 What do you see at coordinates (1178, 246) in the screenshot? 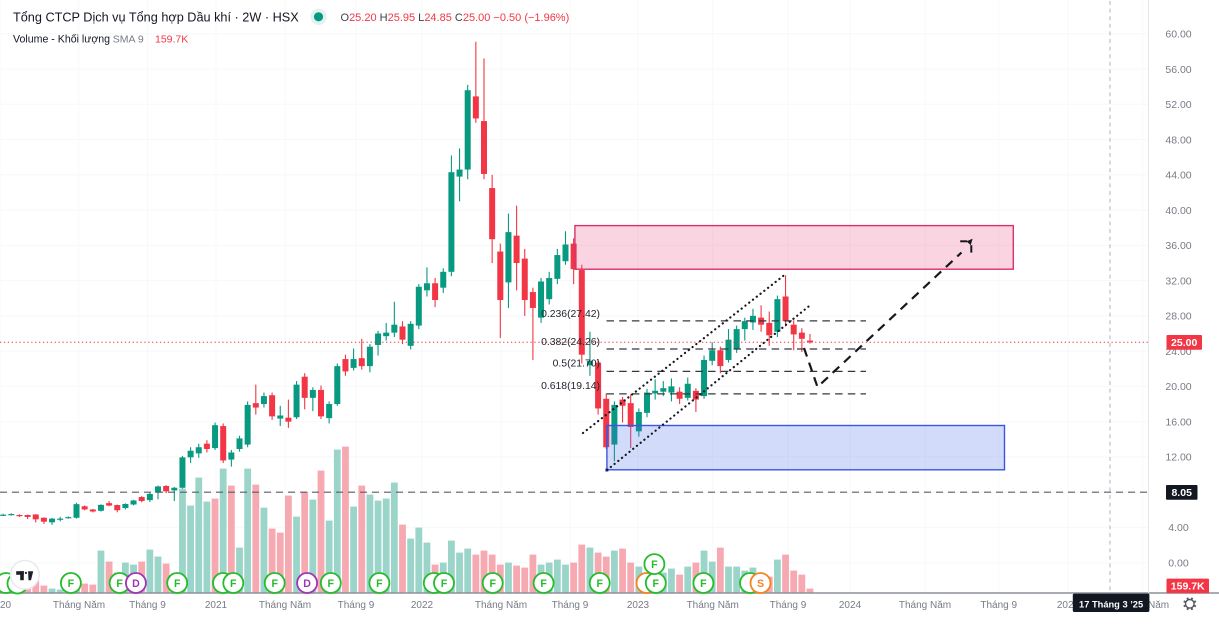
I see `svg-text: 36.00` at bounding box center [1178, 246].